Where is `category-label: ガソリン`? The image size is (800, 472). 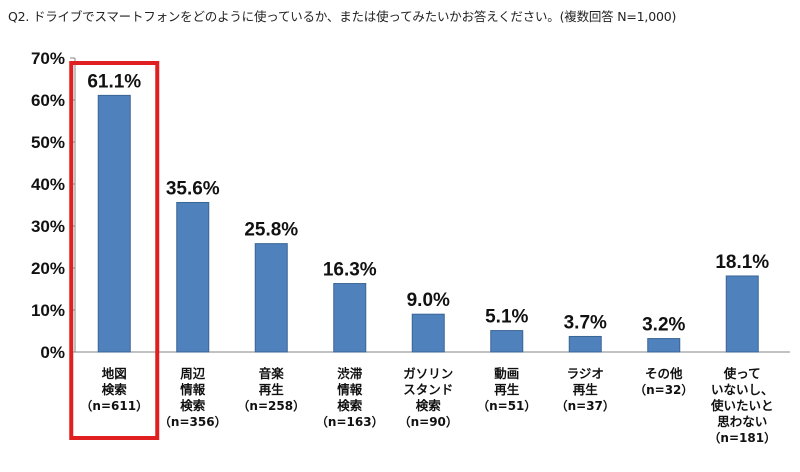 category-label: ガソリン is located at coordinates (428, 373).